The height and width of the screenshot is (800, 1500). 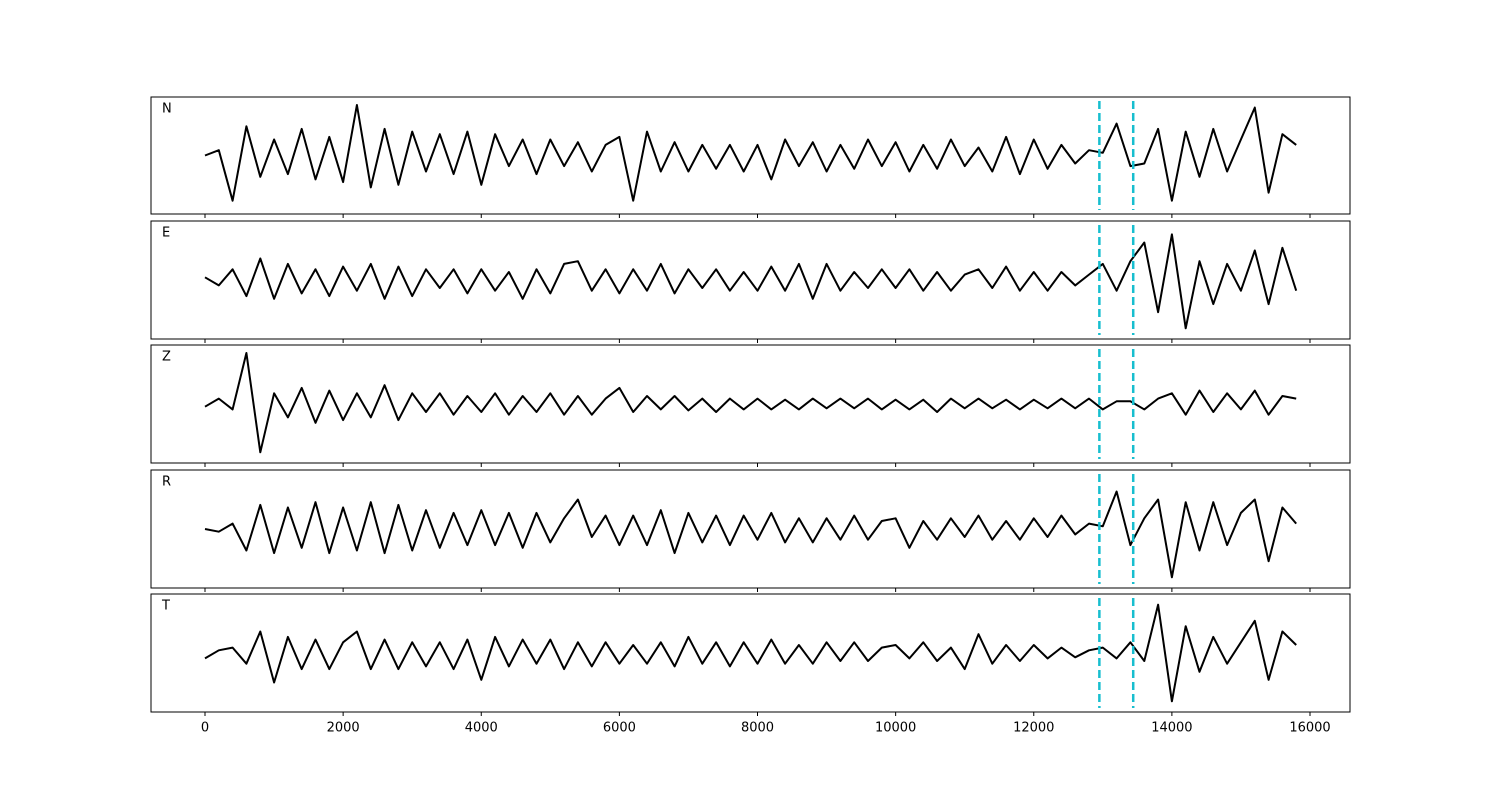 I want to click on panel-label: E, so click(x=166, y=233).